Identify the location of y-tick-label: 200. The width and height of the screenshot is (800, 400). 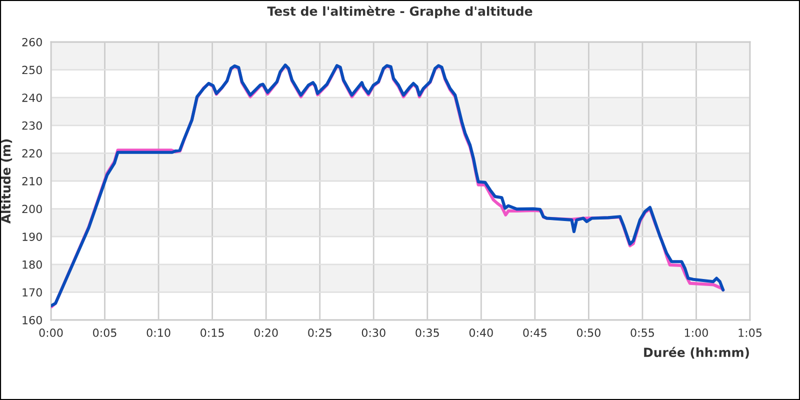
(32, 209).